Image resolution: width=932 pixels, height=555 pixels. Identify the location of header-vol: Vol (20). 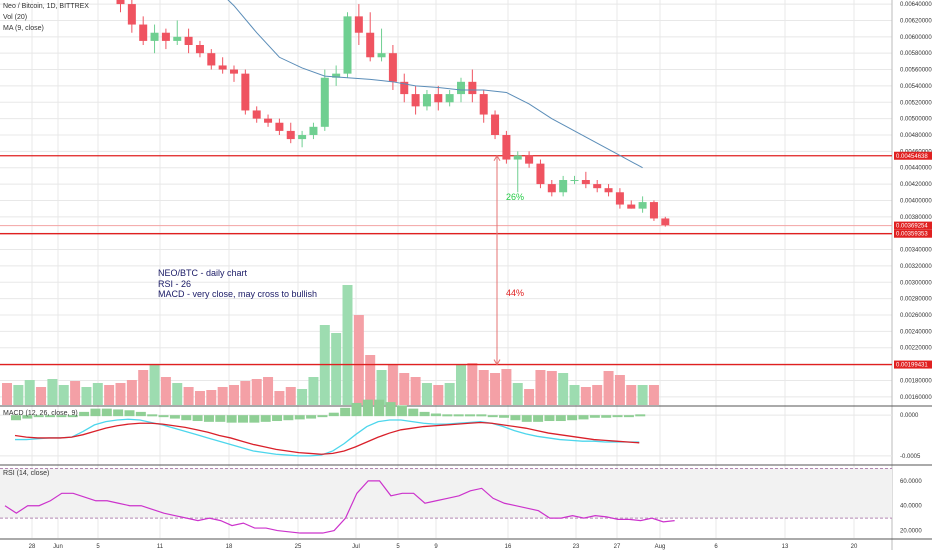
(15, 17).